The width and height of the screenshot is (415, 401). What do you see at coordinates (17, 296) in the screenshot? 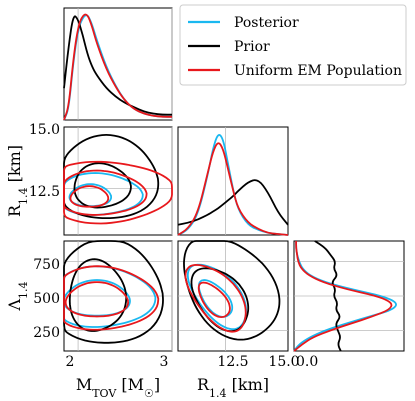
I see `ylabel-lam: Λ1.4` at bounding box center [17, 296].